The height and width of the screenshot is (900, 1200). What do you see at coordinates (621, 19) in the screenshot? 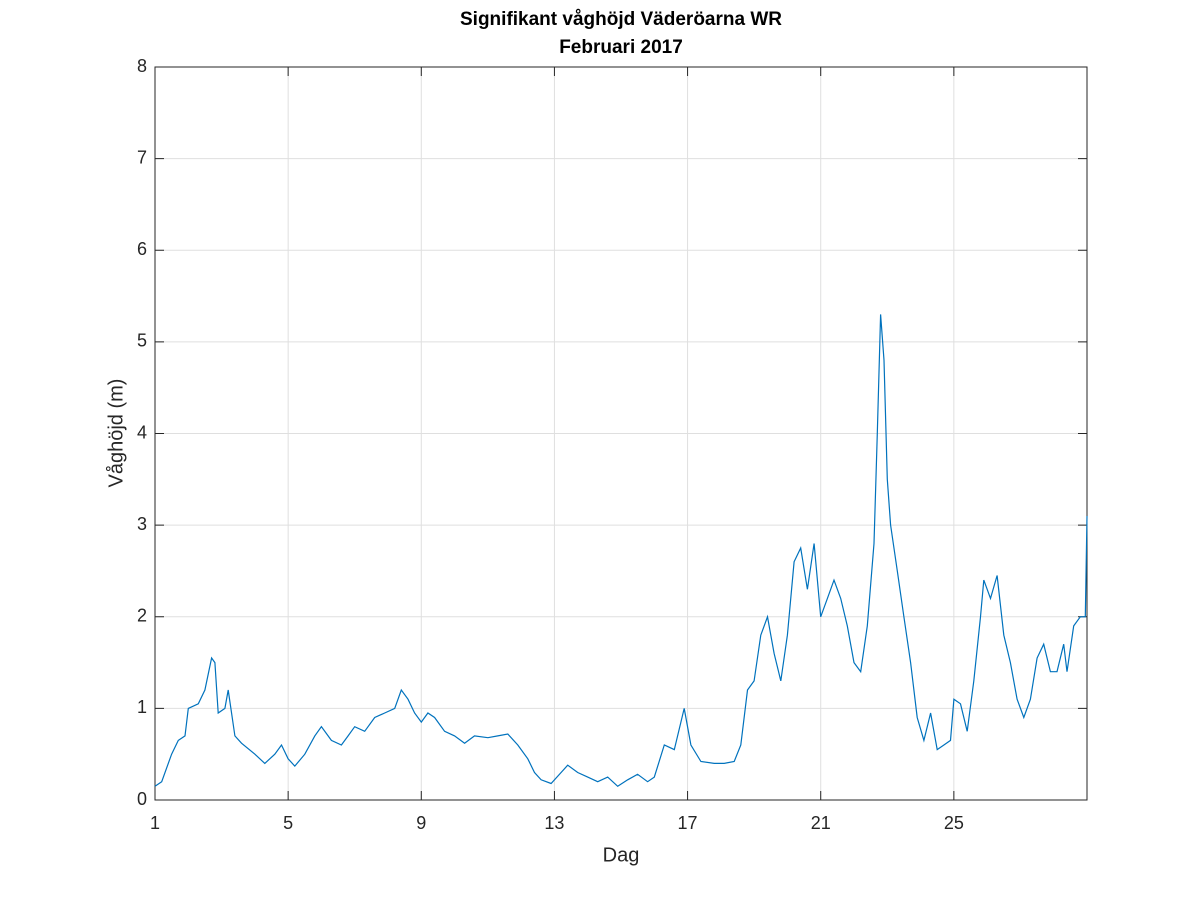
I see `chart-title: Signifikant våghöjd Väderöarna WR` at bounding box center [621, 19].